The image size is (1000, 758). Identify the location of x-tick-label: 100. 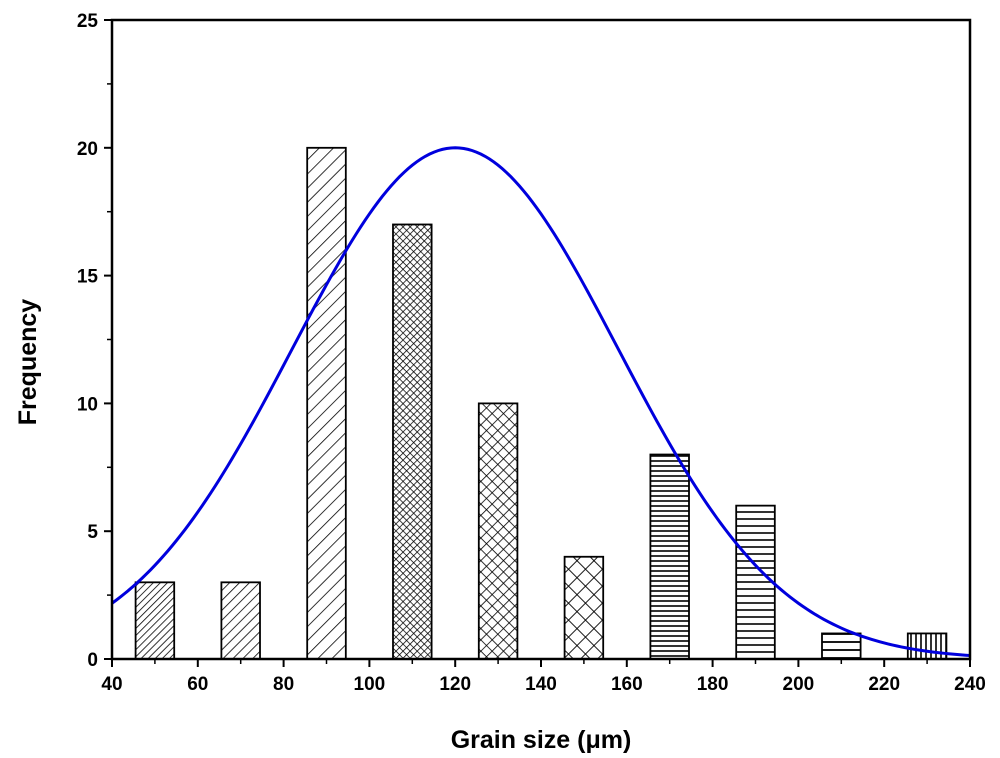
(370, 684).